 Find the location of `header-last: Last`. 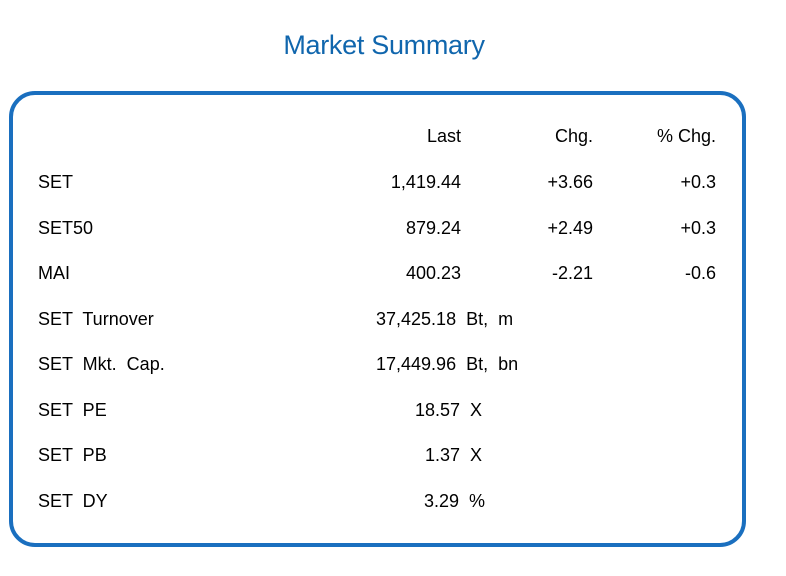

header-last: Last is located at coordinates (443, 136).